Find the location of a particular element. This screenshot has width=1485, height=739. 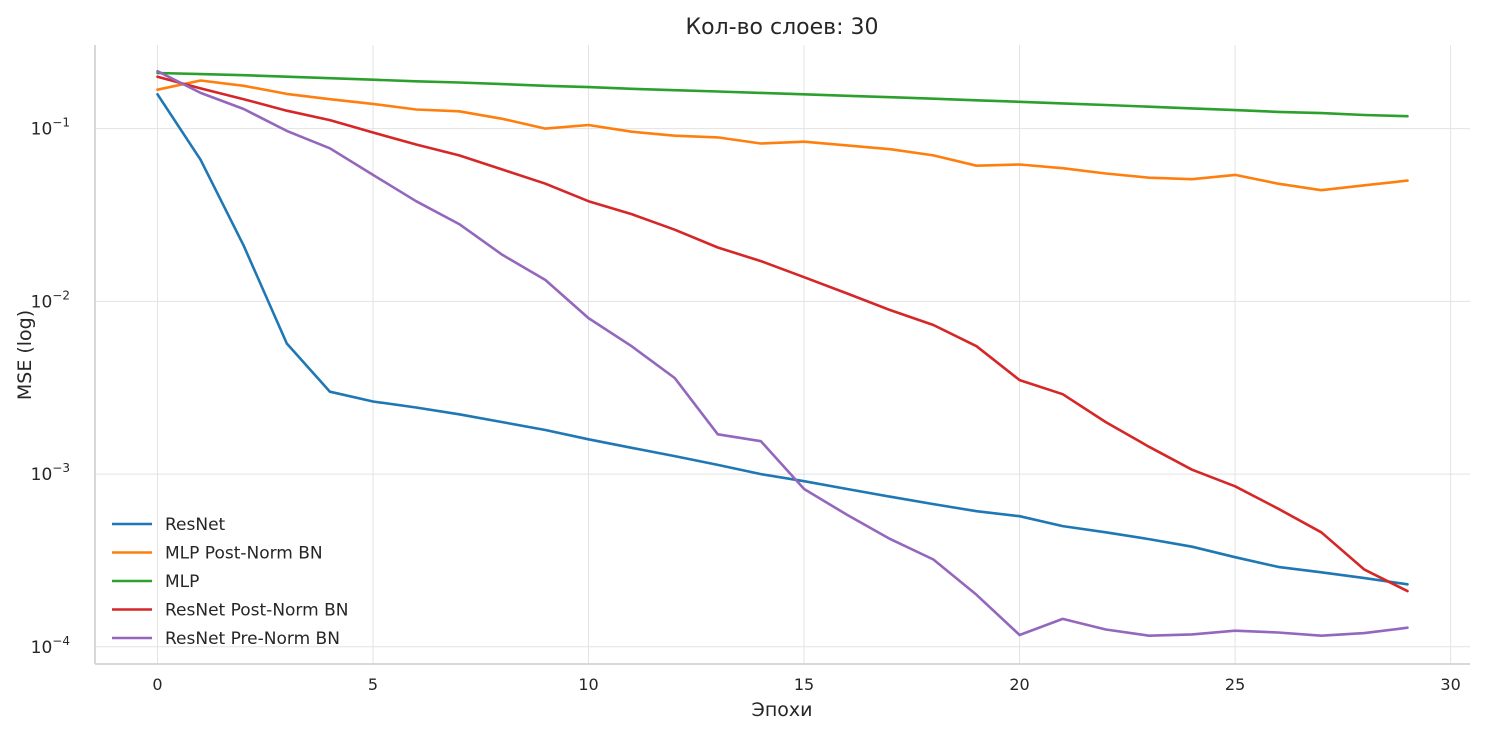

y-tick-label: 10⁻⁴ is located at coordinates (50, 646).